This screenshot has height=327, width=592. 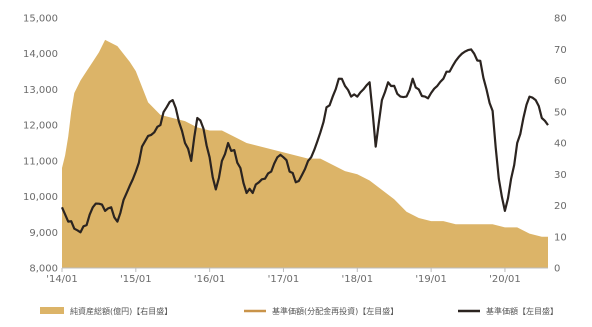 I want to click on left-tick-label: 11,000, so click(x=40, y=161).